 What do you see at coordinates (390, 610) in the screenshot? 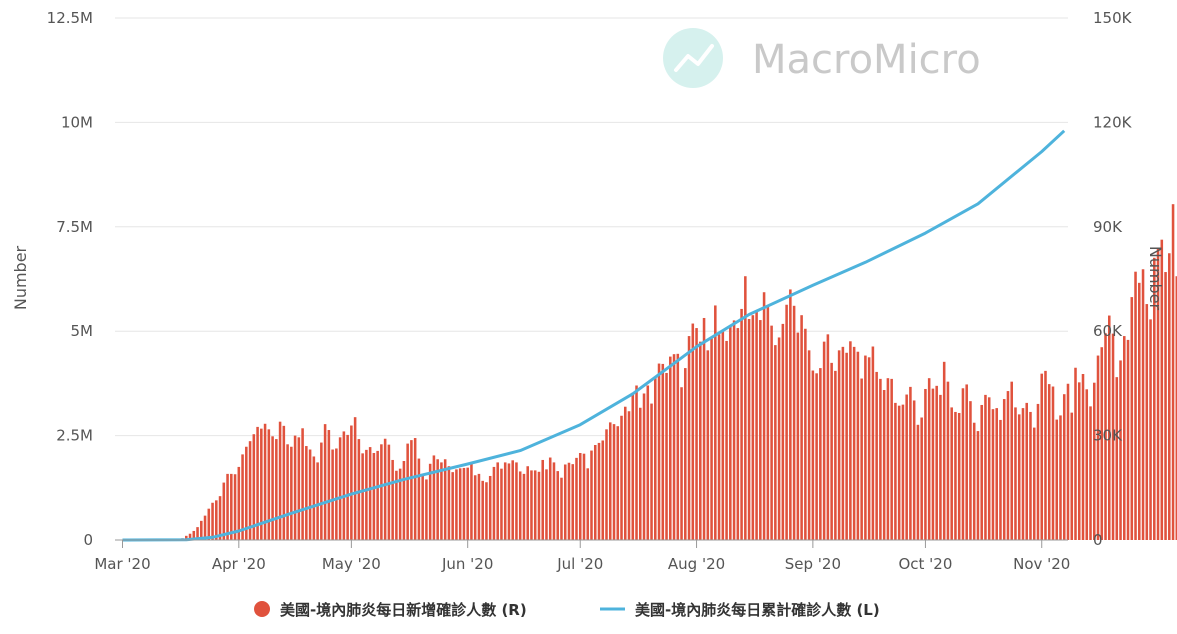
I see `legend-item-daily-new: 美國-境內肺炎每日新增確診人數 (R)` at bounding box center [390, 610].